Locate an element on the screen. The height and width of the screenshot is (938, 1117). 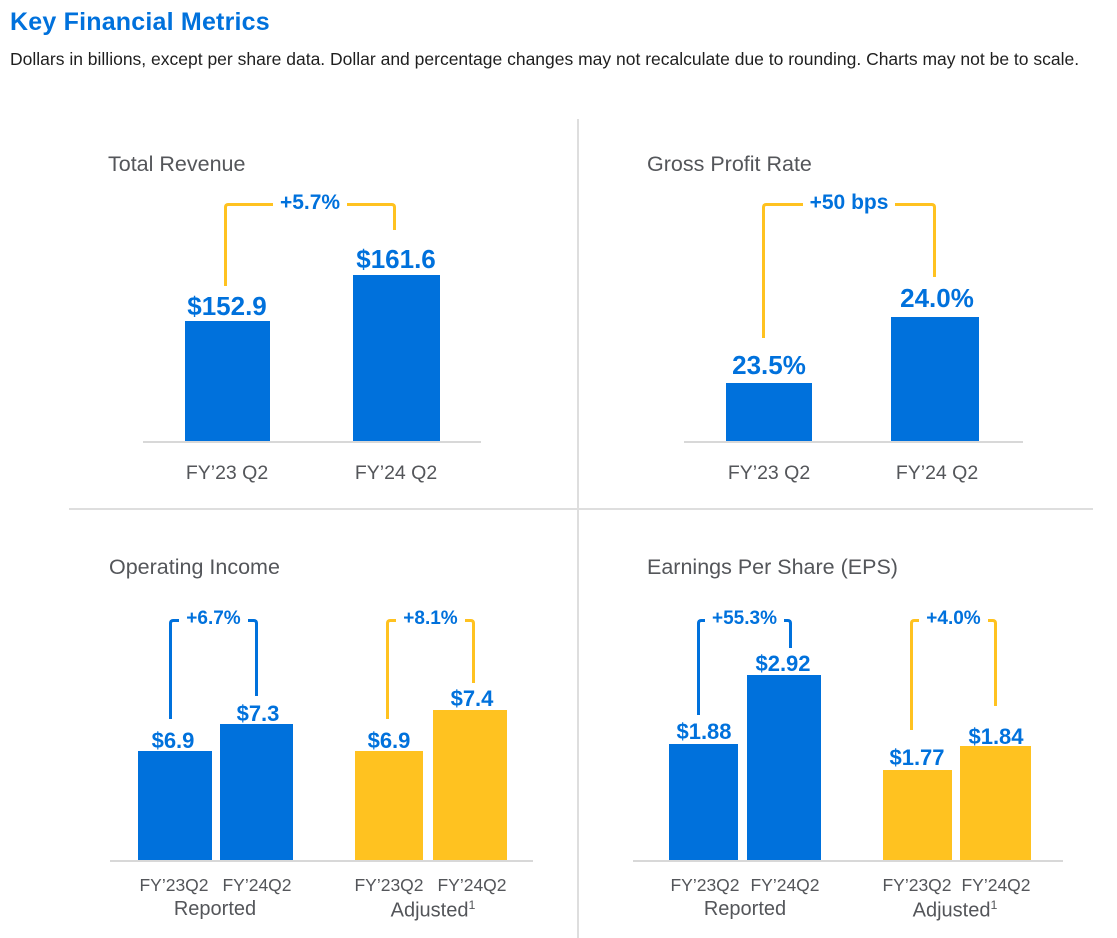
change-bracket: +50 bps is located at coordinates (849, 264).